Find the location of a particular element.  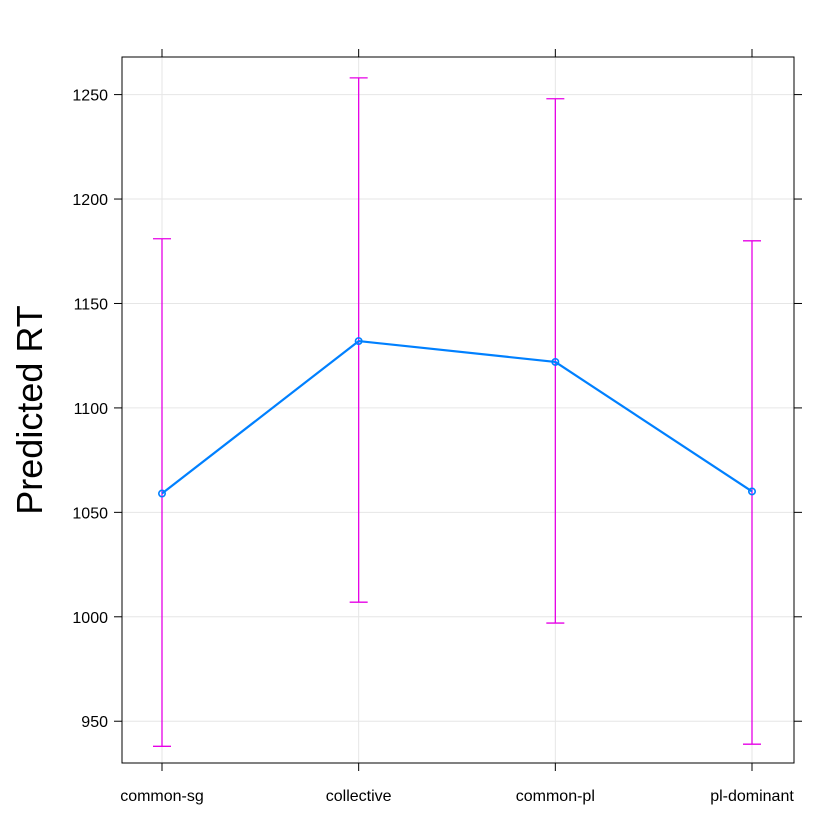

y-tick-labels: 950 1000 1050 1100 1150 1200 1250 is located at coordinates (90, 410).